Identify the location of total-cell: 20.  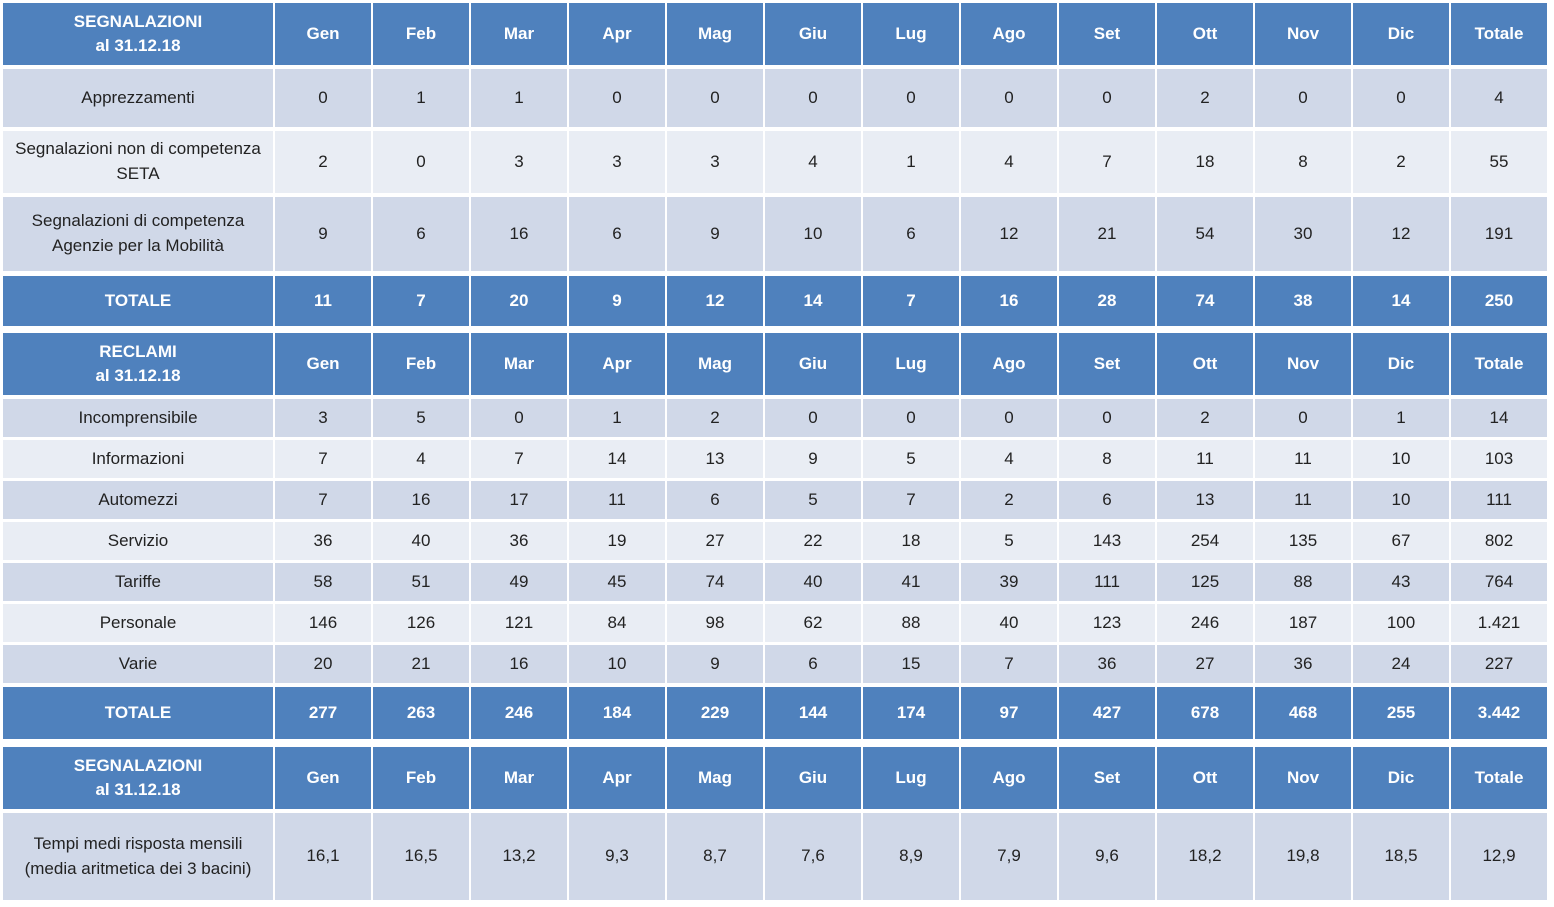
(519, 301).